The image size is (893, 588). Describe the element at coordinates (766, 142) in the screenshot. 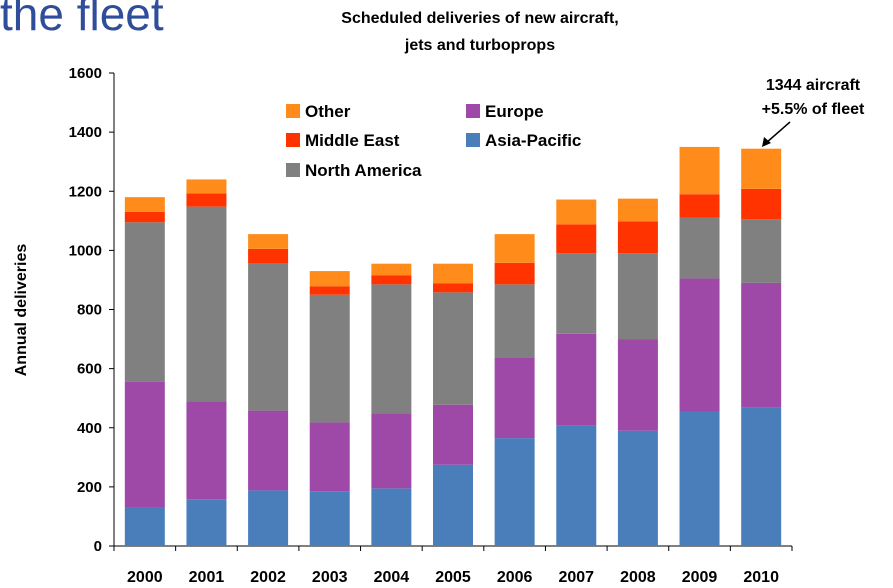

I see `annotation-arrowhead` at that location.